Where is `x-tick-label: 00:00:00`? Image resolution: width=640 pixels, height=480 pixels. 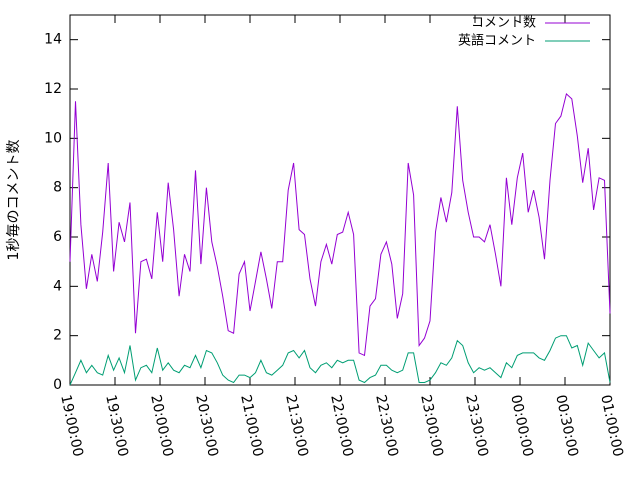
x-tick-label: 00:00:00 is located at coordinates (521, 425).